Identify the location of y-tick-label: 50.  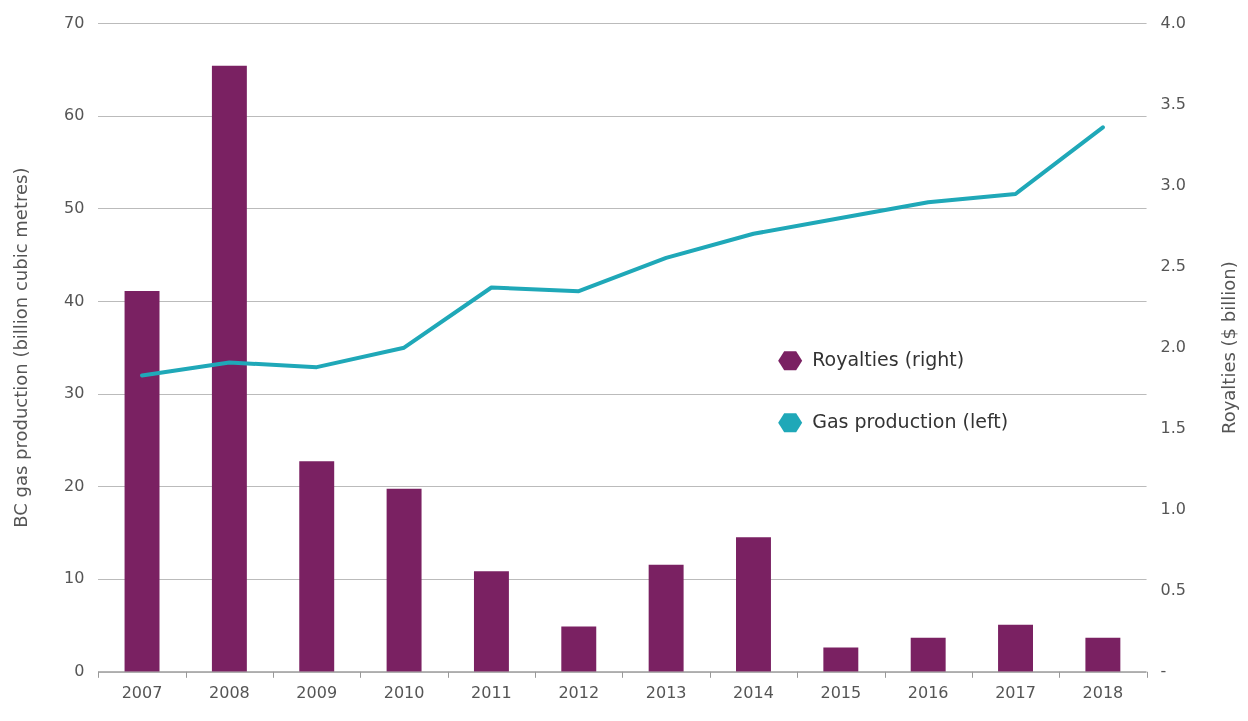
(74, 207).